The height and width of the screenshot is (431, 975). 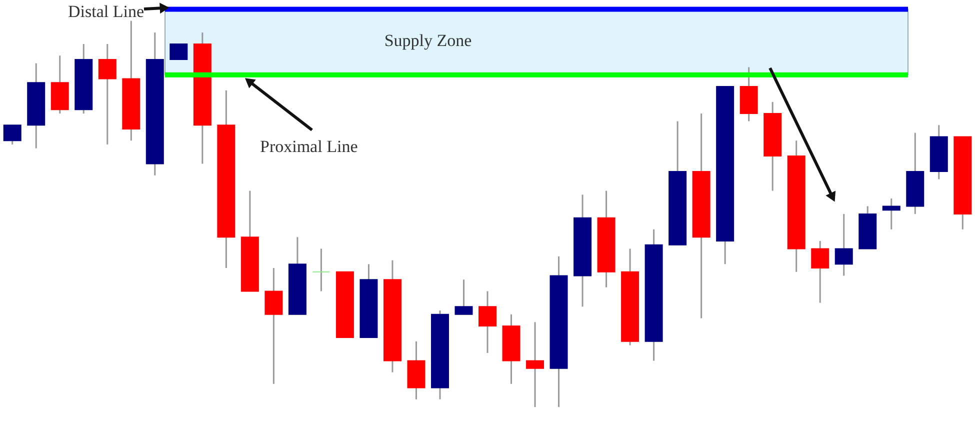 I want to click on ref-line-label: Proximal Line, so click(x=309, y=146).